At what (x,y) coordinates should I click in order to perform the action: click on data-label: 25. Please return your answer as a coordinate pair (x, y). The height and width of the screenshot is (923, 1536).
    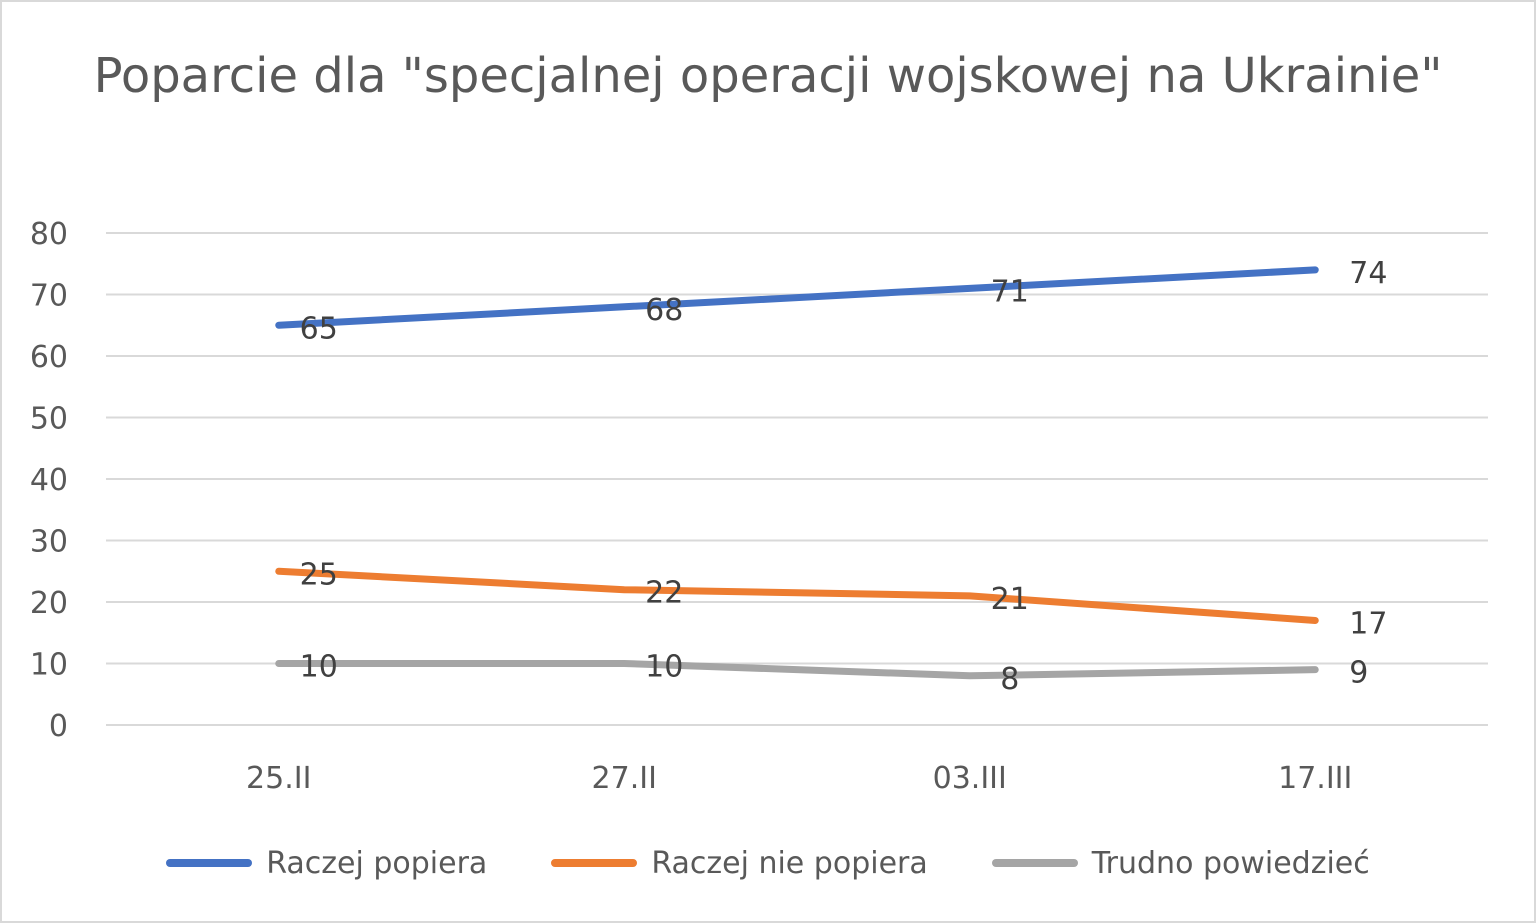
    Looking at the image, I should click on (319, 574).